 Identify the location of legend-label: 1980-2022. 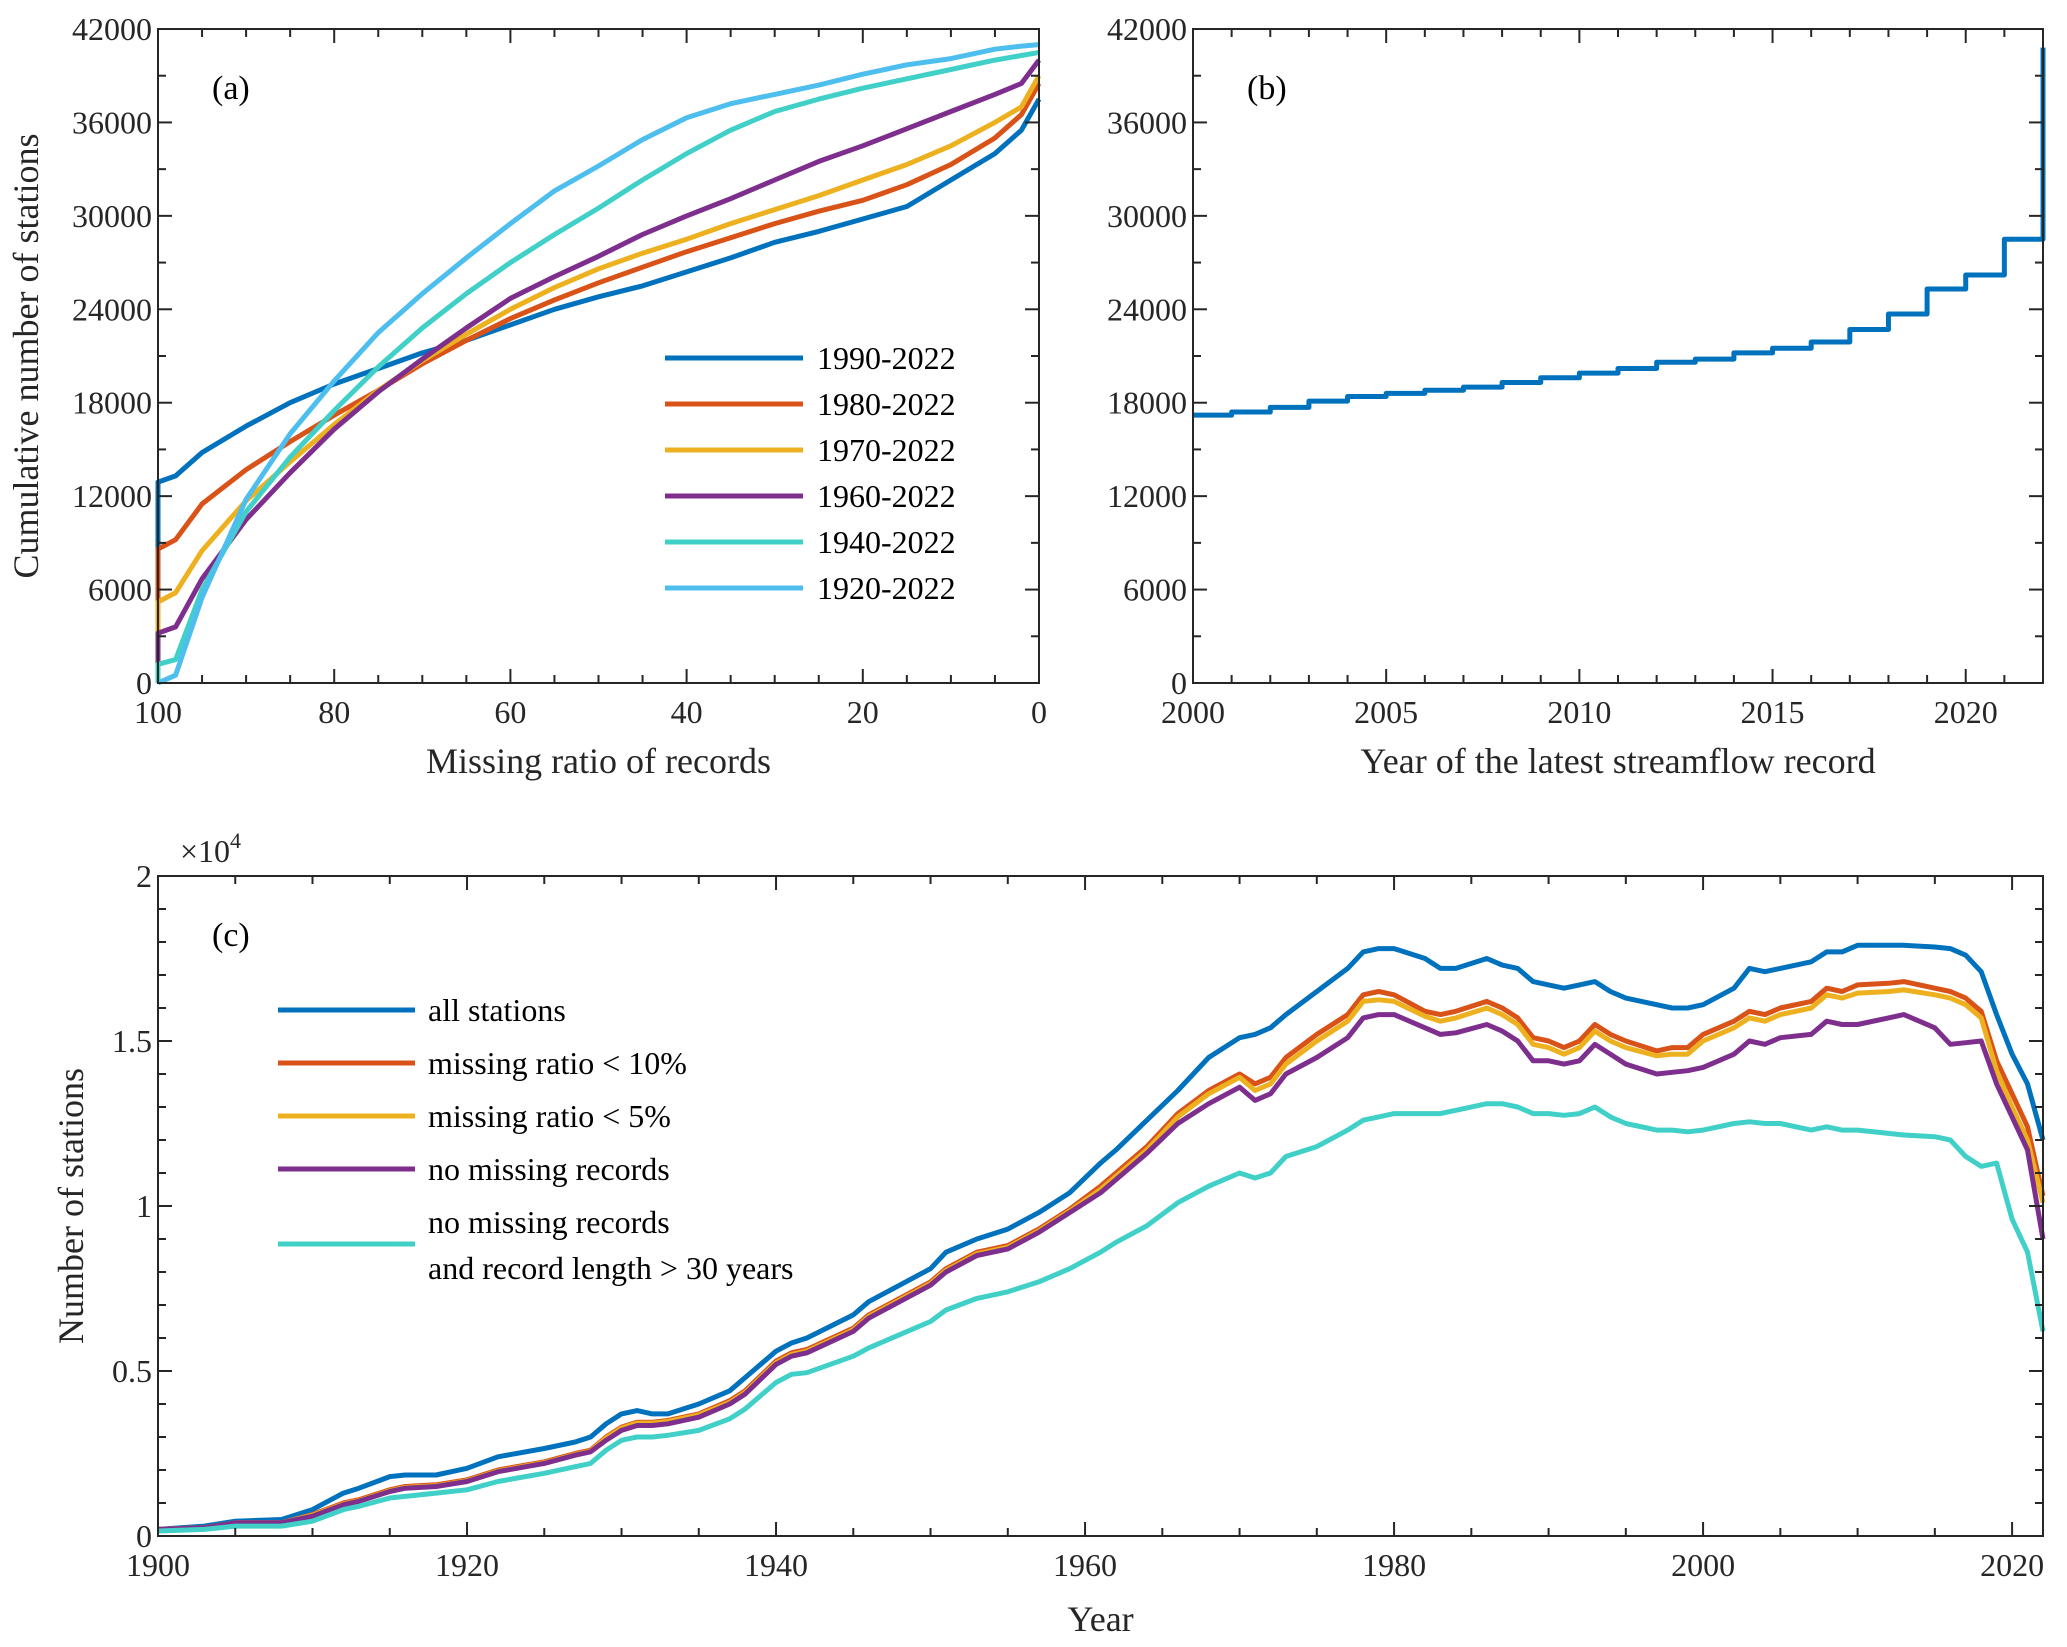
(886, 404).